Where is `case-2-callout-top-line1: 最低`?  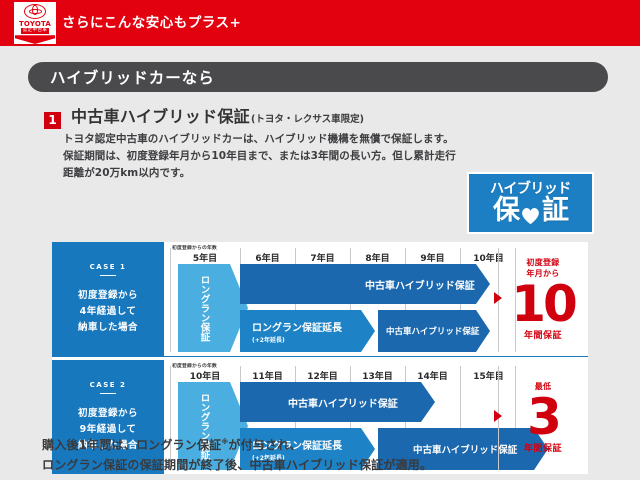
case-2-callout-top-line1: 最低 is located at coordinates (543, 386).